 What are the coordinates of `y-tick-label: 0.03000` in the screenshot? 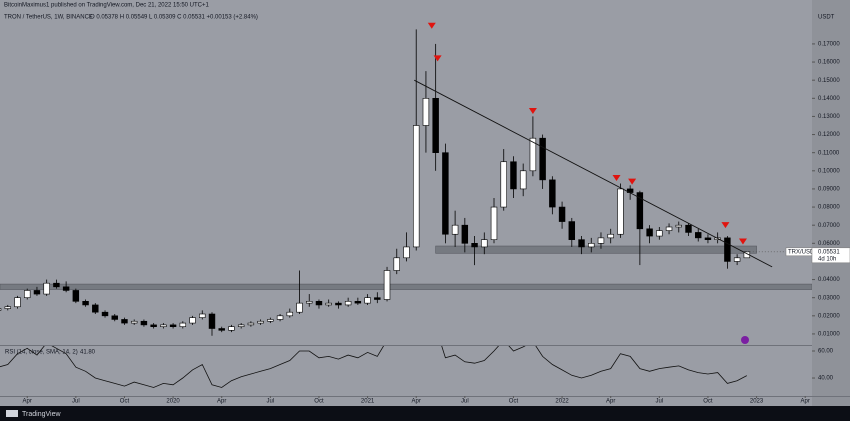 It's located at (829, 298).